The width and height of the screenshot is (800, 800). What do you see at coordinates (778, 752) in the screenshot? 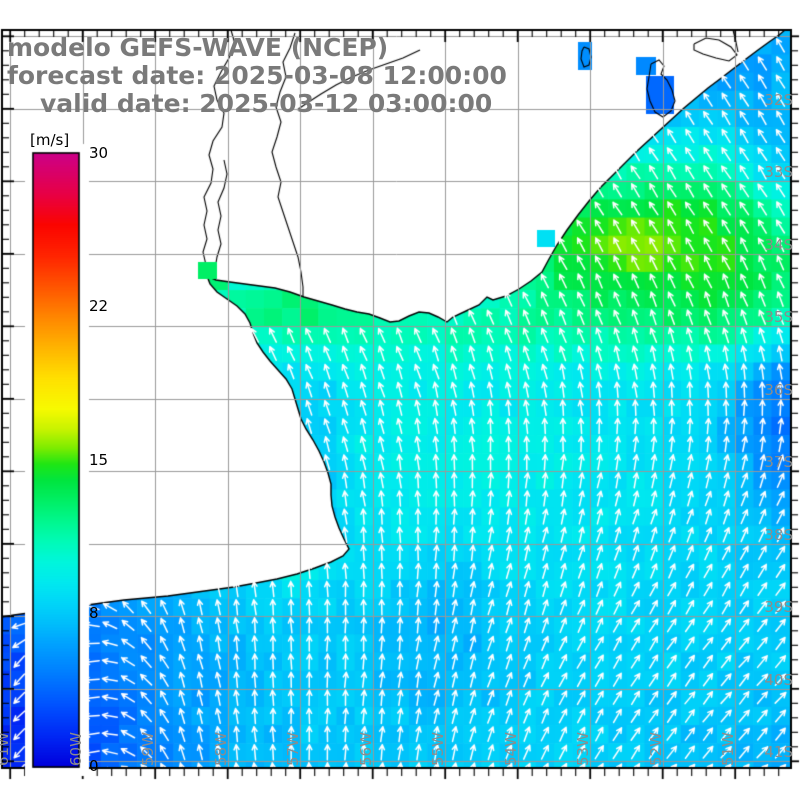
I see `lat-label-41S: 41S` at bounding box center [778, 752].